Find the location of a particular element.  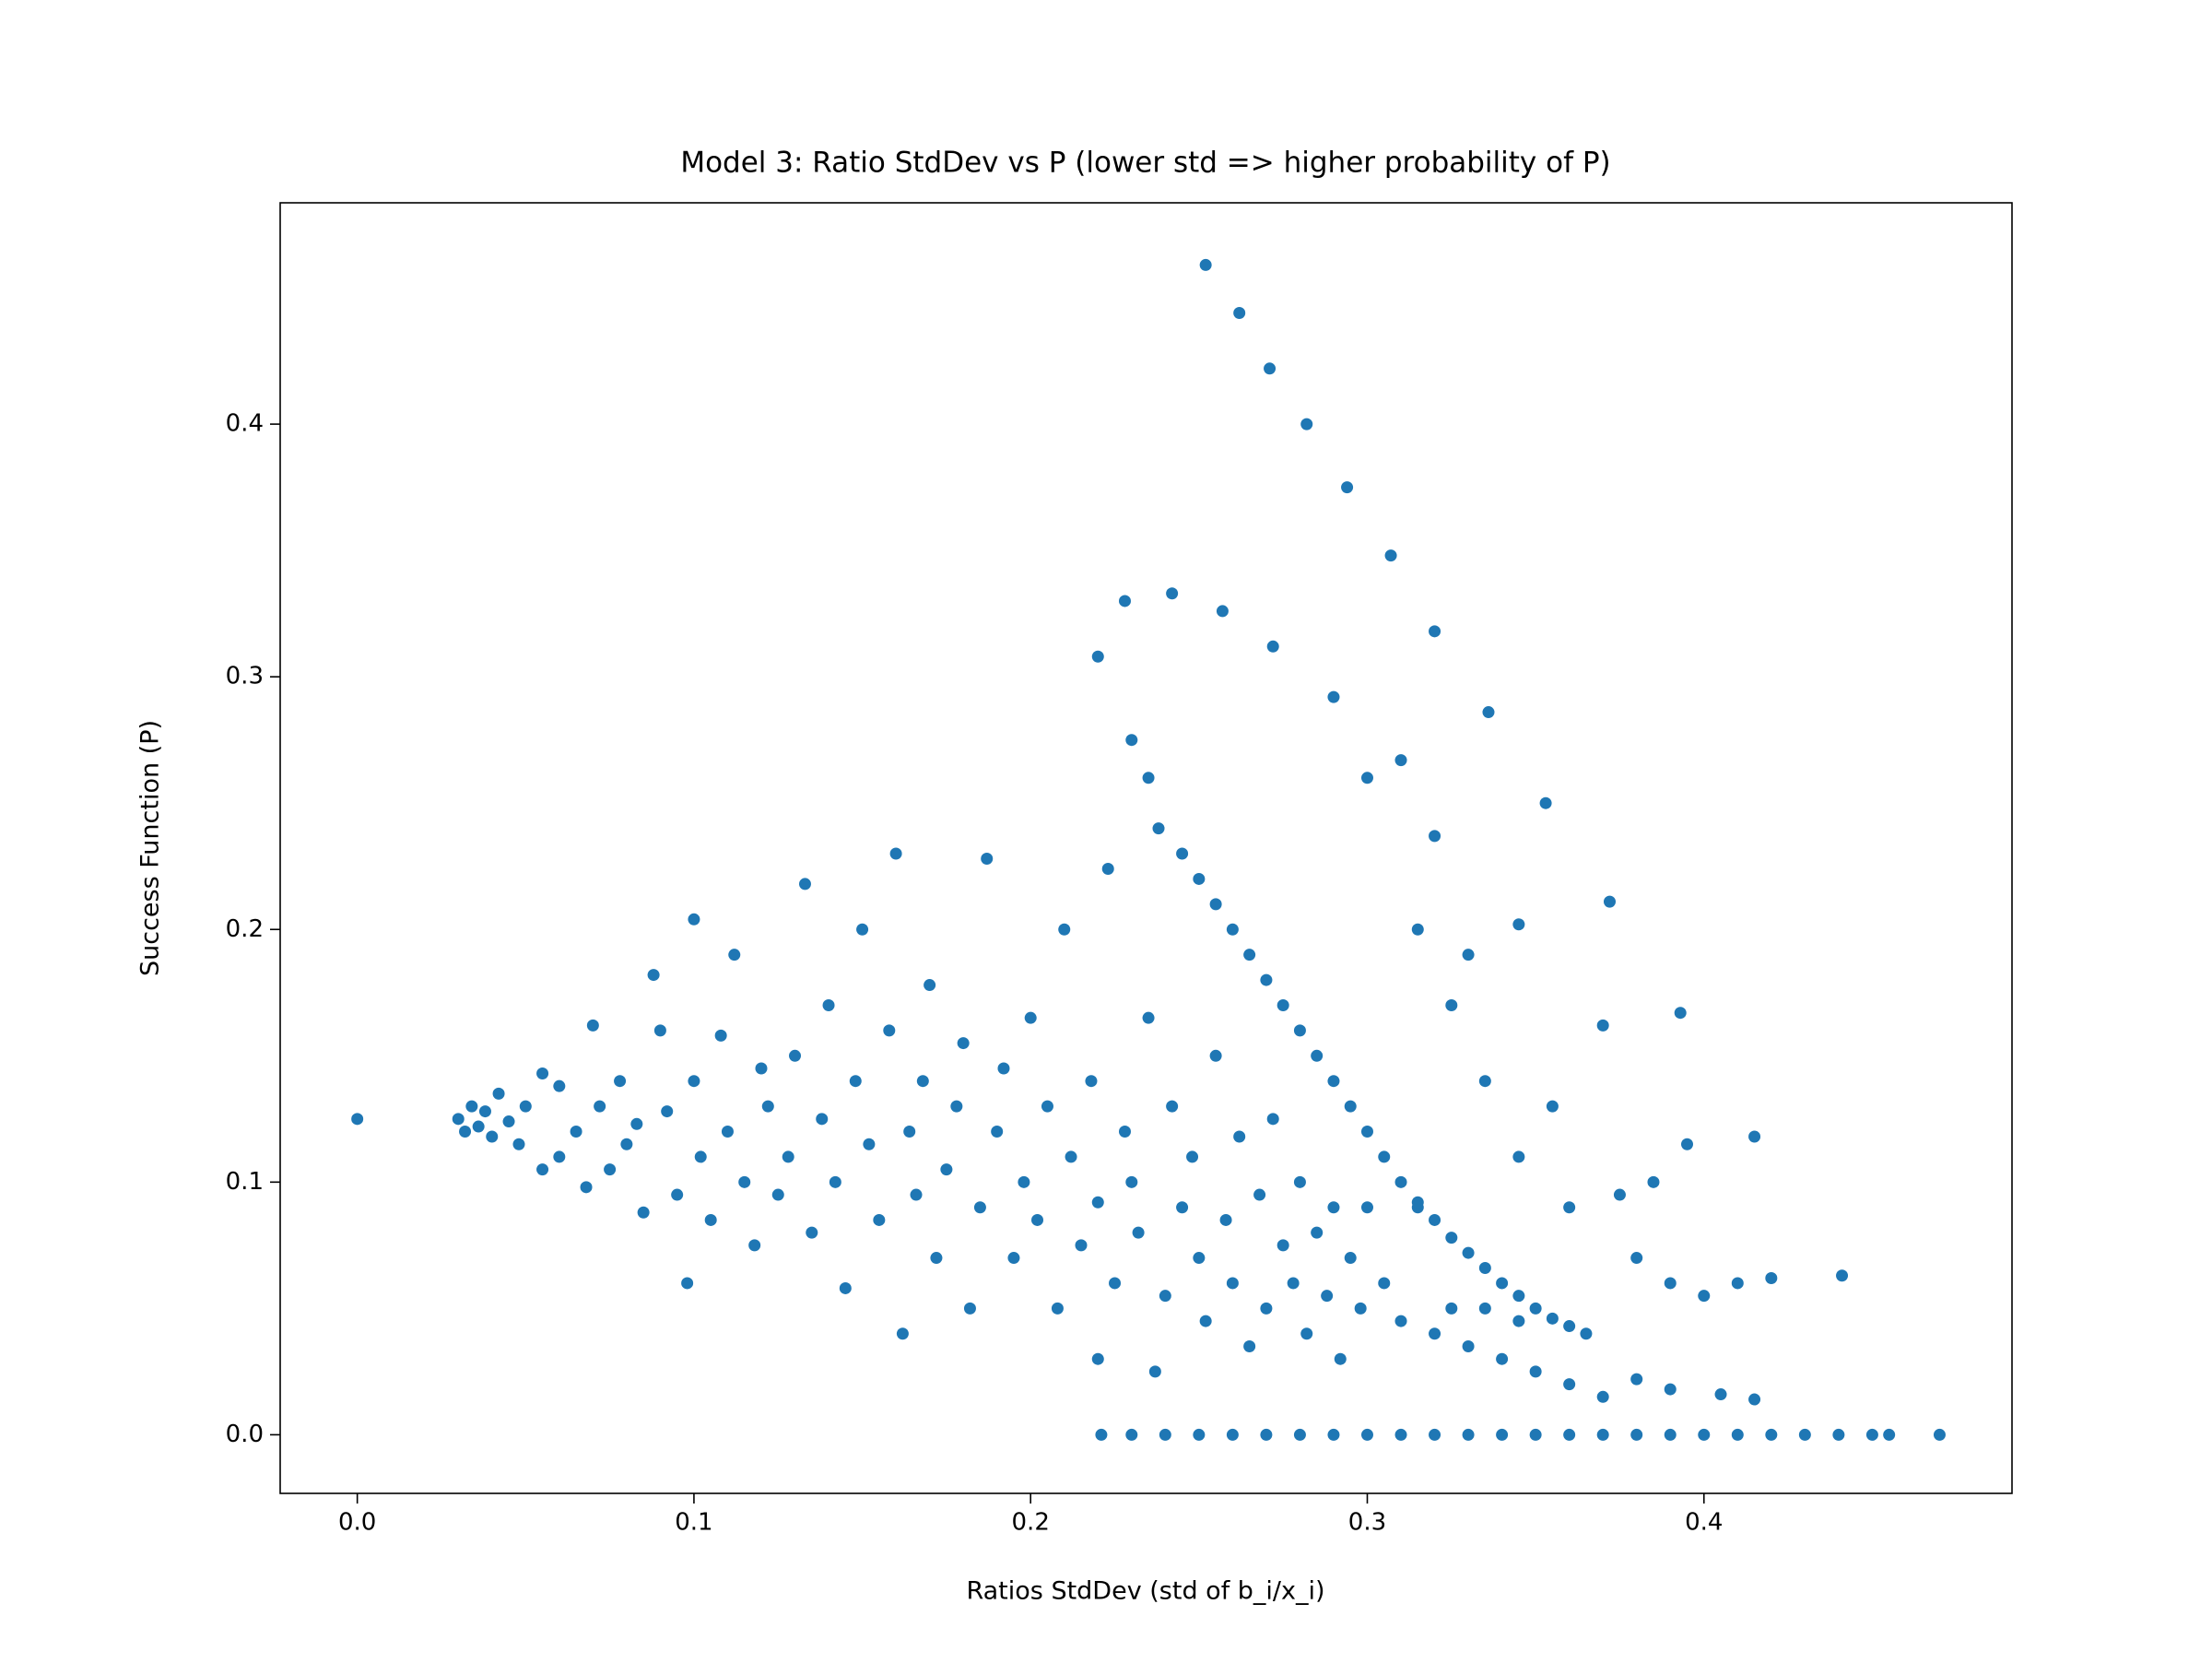

y-tick-label: 0.2 is located at coordinates (245, 929).